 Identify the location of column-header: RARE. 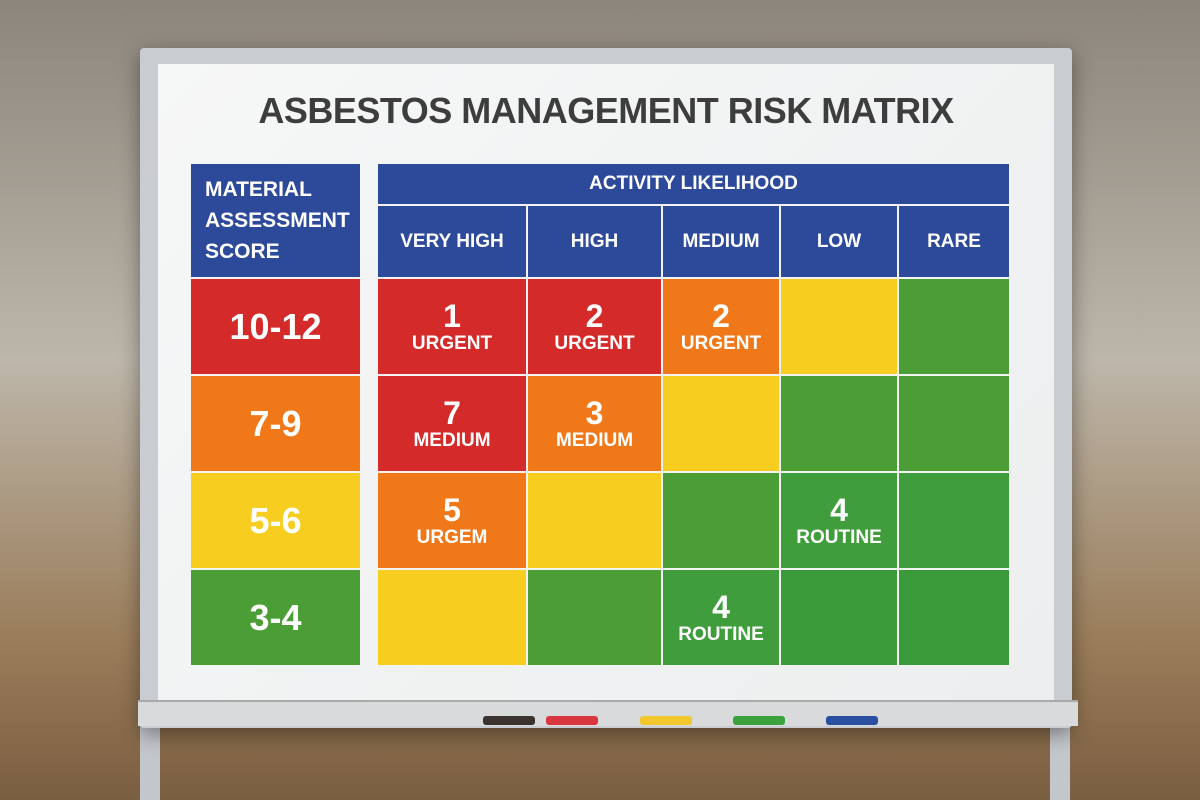
(954, 241).